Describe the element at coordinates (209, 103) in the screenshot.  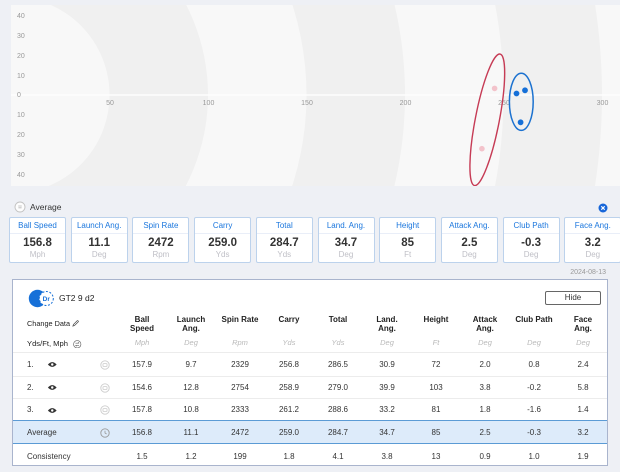
I see `svg-text: 100` at that location.